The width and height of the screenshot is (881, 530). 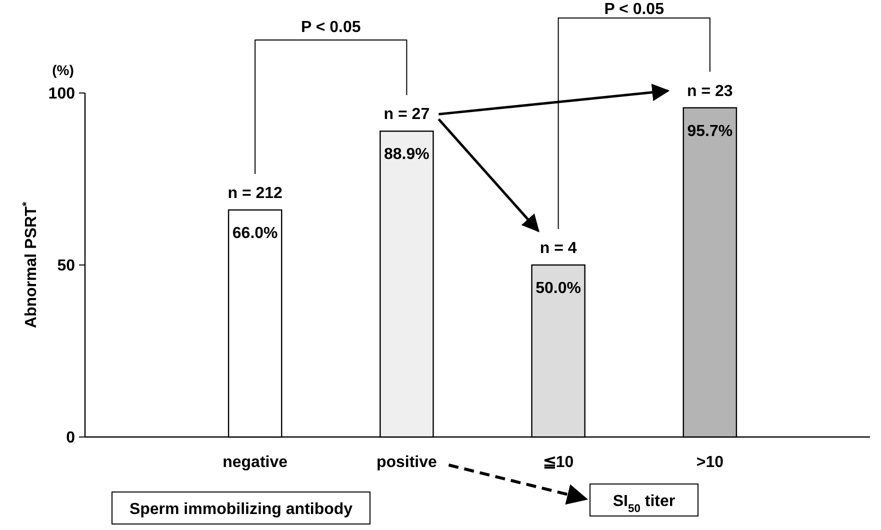 What do you see at coordinates (710, 91) in the screenshot?
I see `annotation: n = 23` at bounding box center [710, 91].